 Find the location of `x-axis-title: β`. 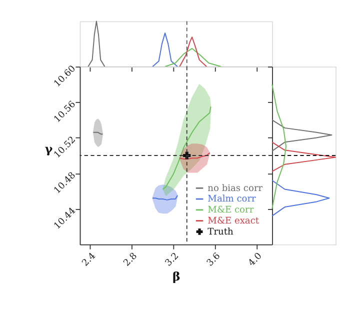

x-axis-title: β is located at coordinates (176, 276).